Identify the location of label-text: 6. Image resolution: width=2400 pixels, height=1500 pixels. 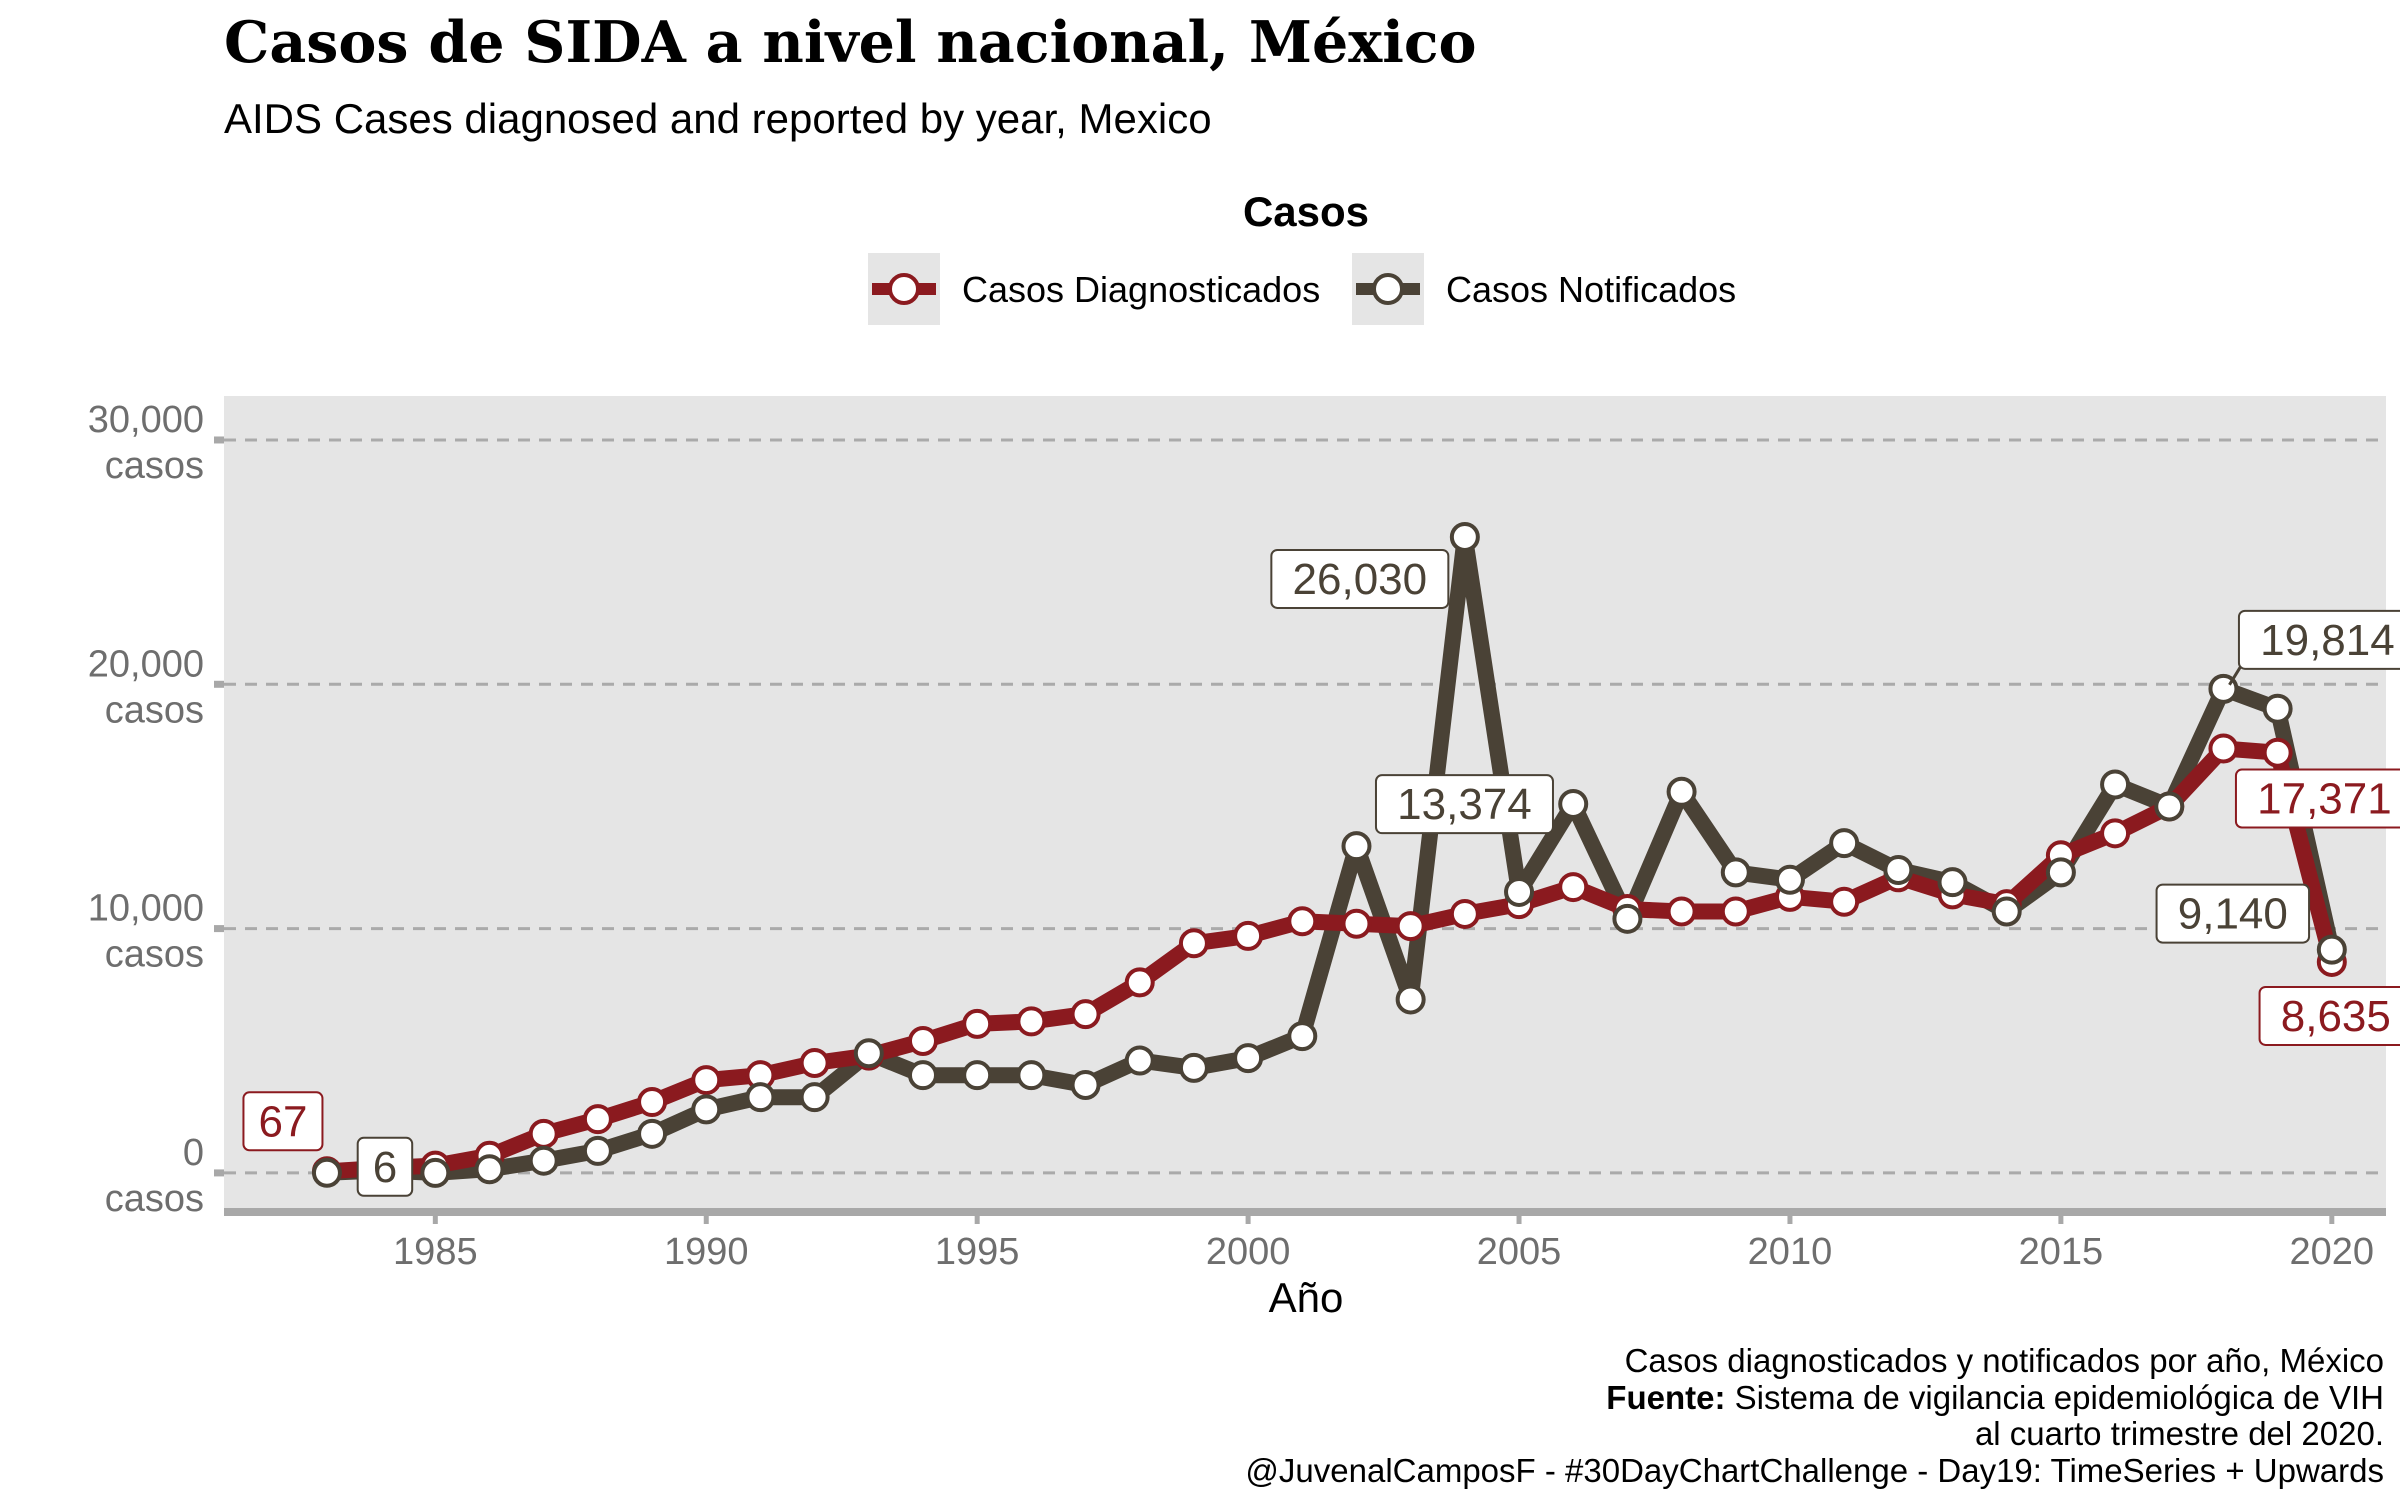
(385, 1167).